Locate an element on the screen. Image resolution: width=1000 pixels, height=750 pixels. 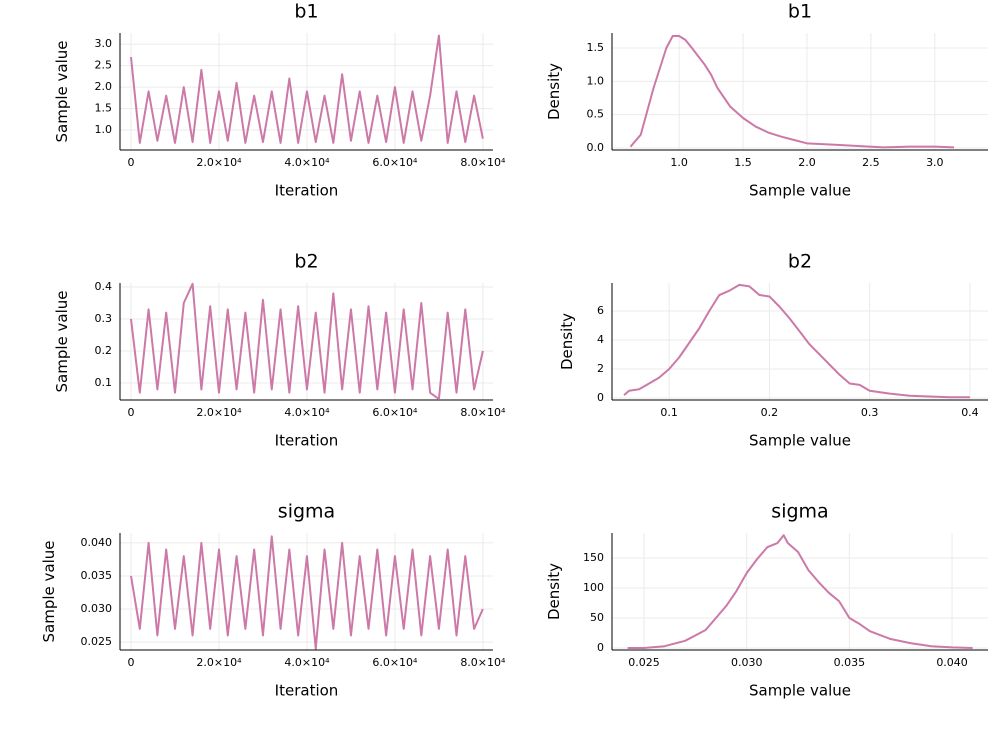
y-tick-label: 0.3 is located at coordinates (104, 318).